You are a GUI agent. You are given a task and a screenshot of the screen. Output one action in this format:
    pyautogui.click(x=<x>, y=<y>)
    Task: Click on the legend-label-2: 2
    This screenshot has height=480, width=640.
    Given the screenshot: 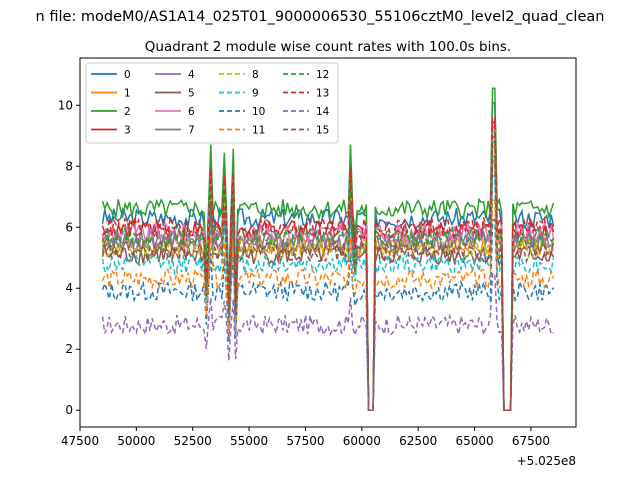 What is the action you would take?
    pyautogui.click(x=127, y=112)
    